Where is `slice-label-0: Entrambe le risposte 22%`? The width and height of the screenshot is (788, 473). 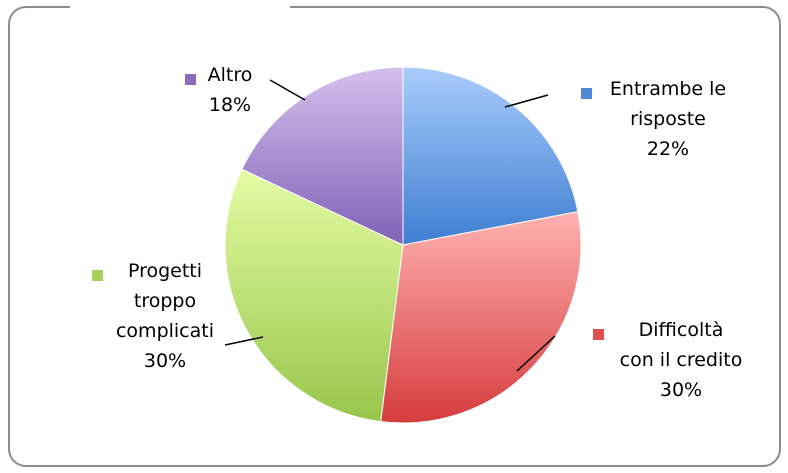
slice-label-0: Entrambe le risposte 22% is located at coordinates (668, 119).